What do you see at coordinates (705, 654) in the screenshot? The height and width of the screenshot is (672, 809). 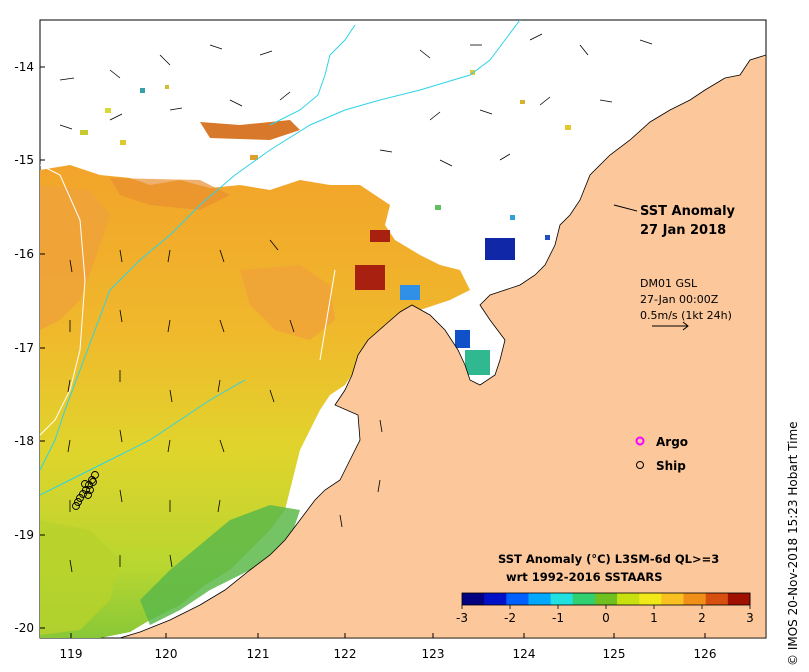 I see `lon-tick-label: 126` at bounding box center [705, 654].